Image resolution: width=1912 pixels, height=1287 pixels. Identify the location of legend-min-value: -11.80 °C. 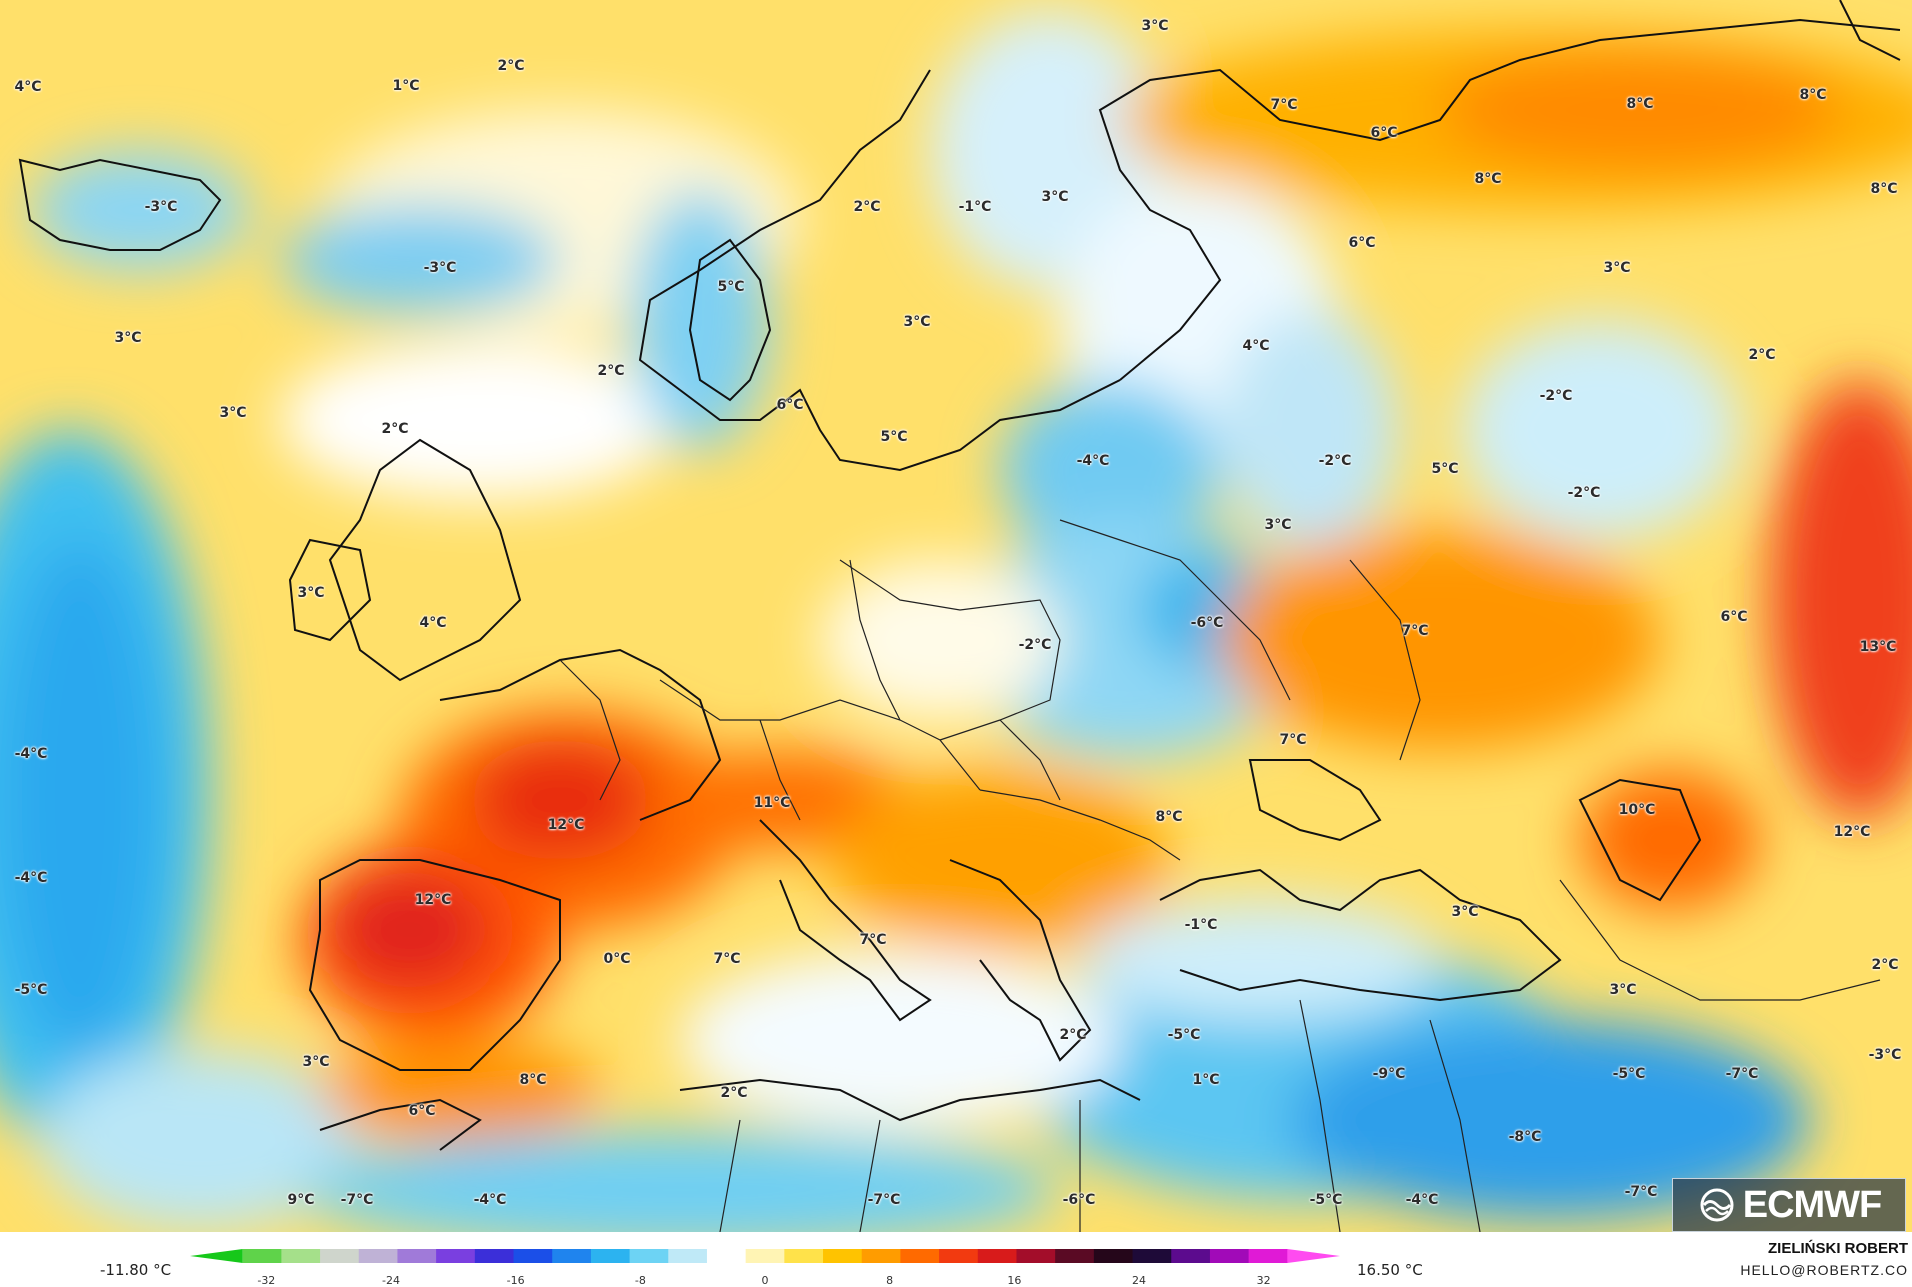
(136, 1270).